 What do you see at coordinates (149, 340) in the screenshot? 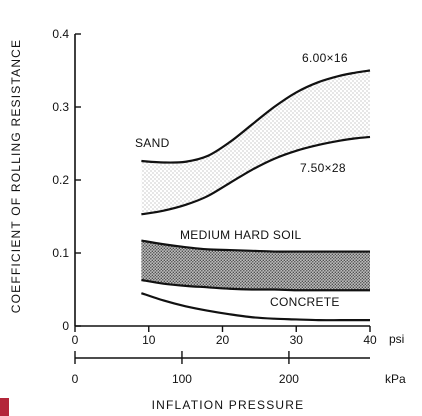
I see `x-psi-tick-label: 10` at bounding box center [149, 340].